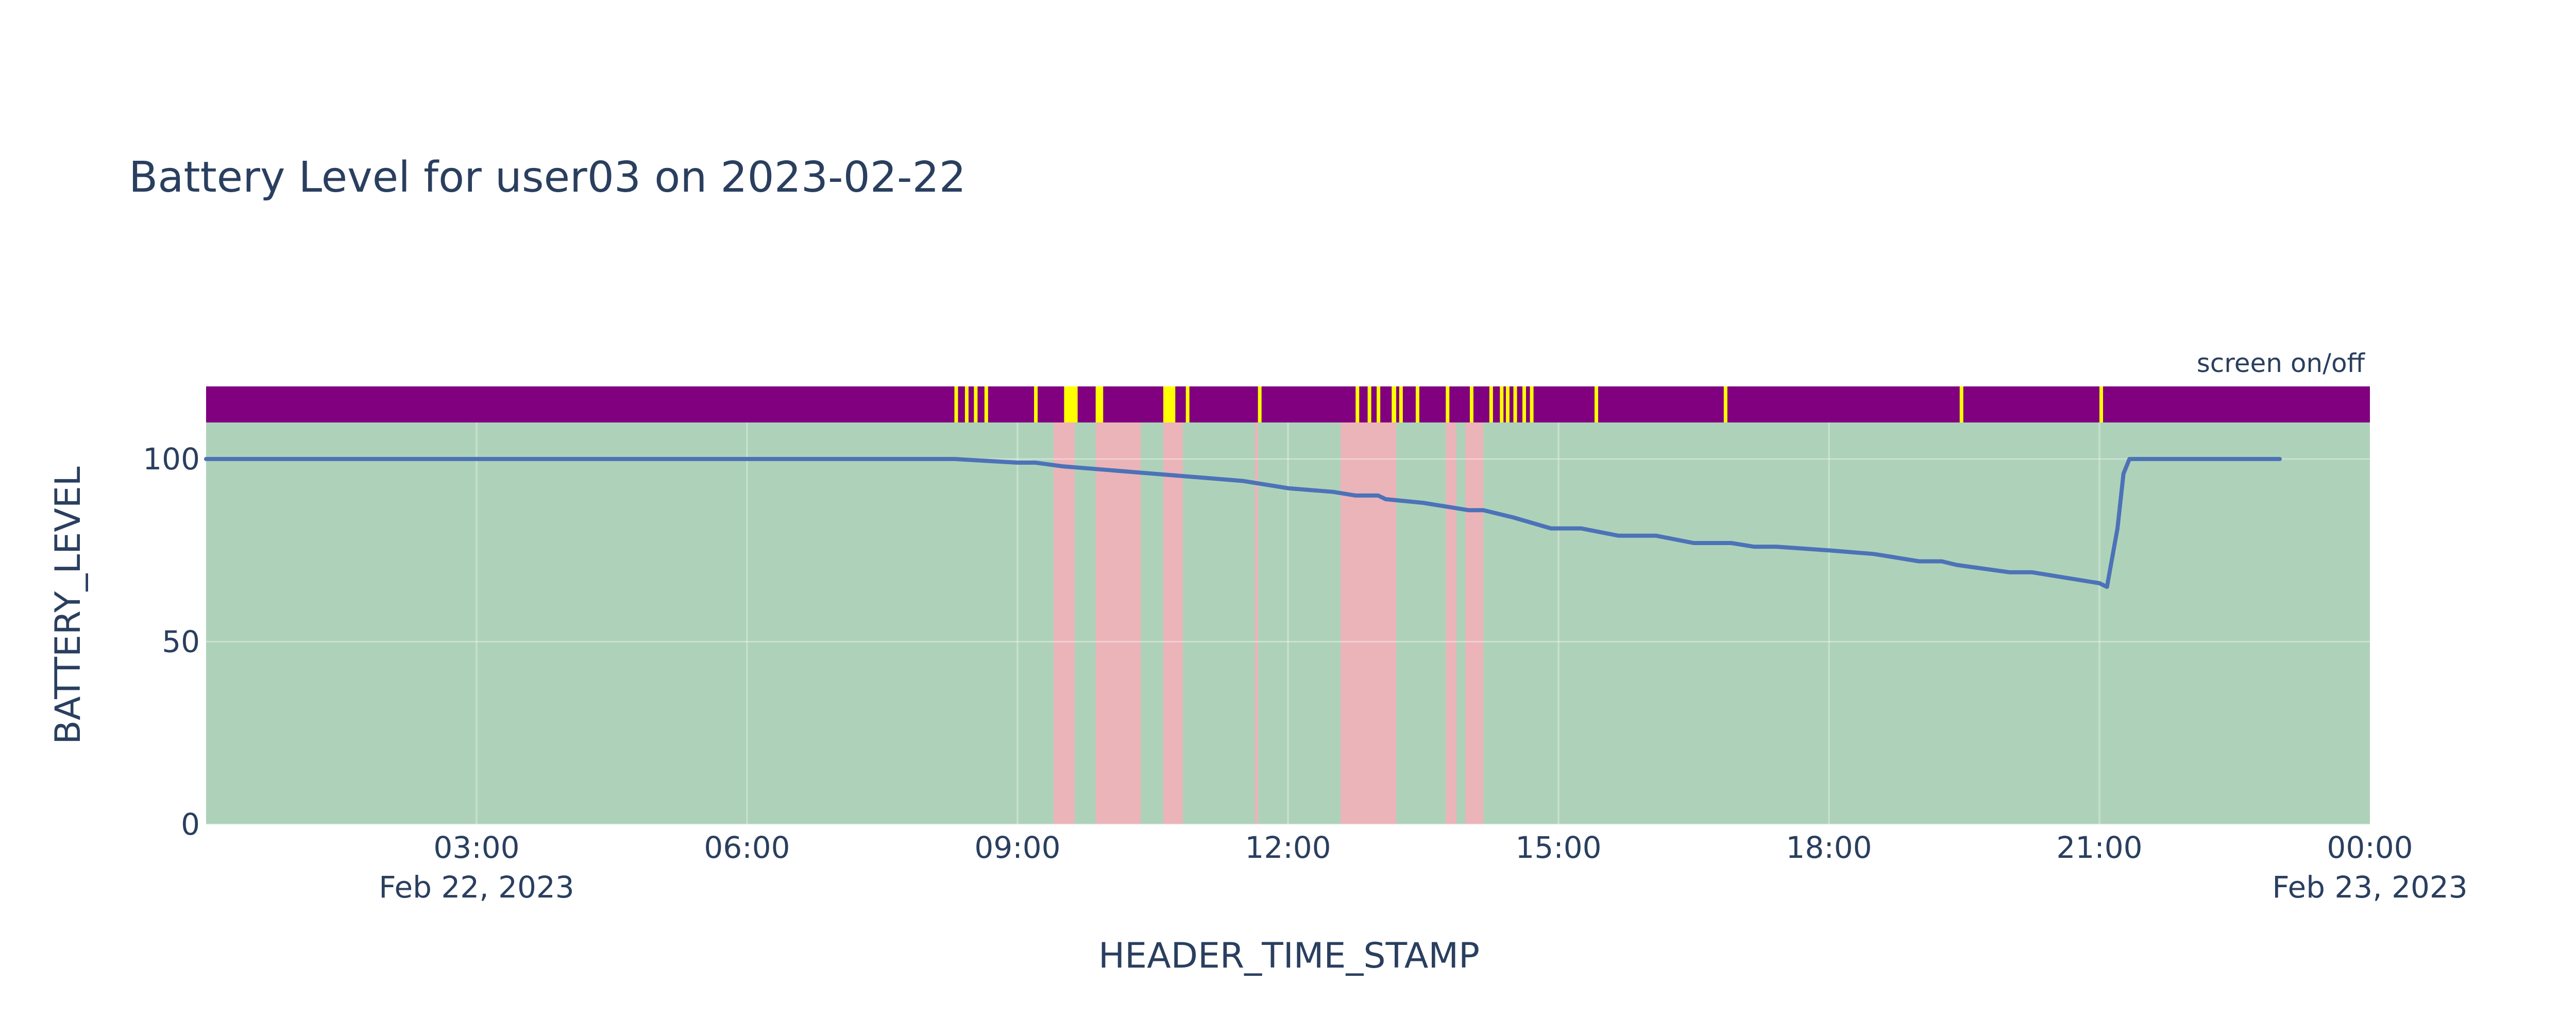  What do you see at coordinates (181, 641) in the screenshot?
I see `y-tick-label: 50` at bounding box center [181, 641].